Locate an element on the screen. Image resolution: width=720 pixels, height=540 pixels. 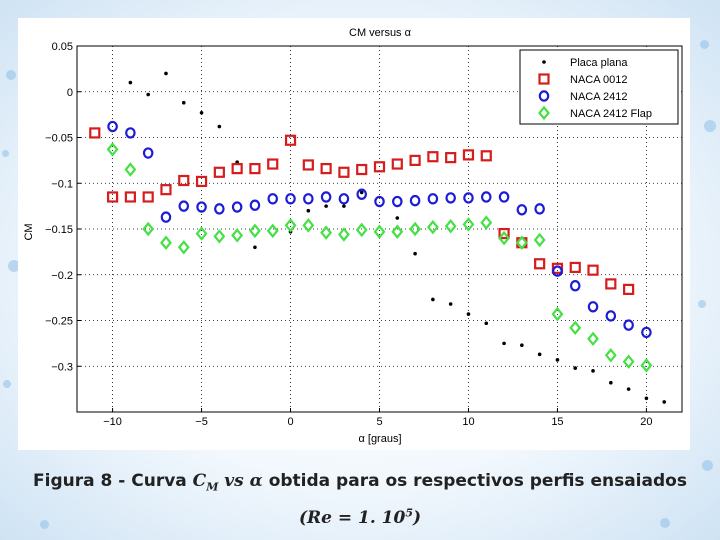
x-tick-label: −10 is located at coordinates (112, 422).